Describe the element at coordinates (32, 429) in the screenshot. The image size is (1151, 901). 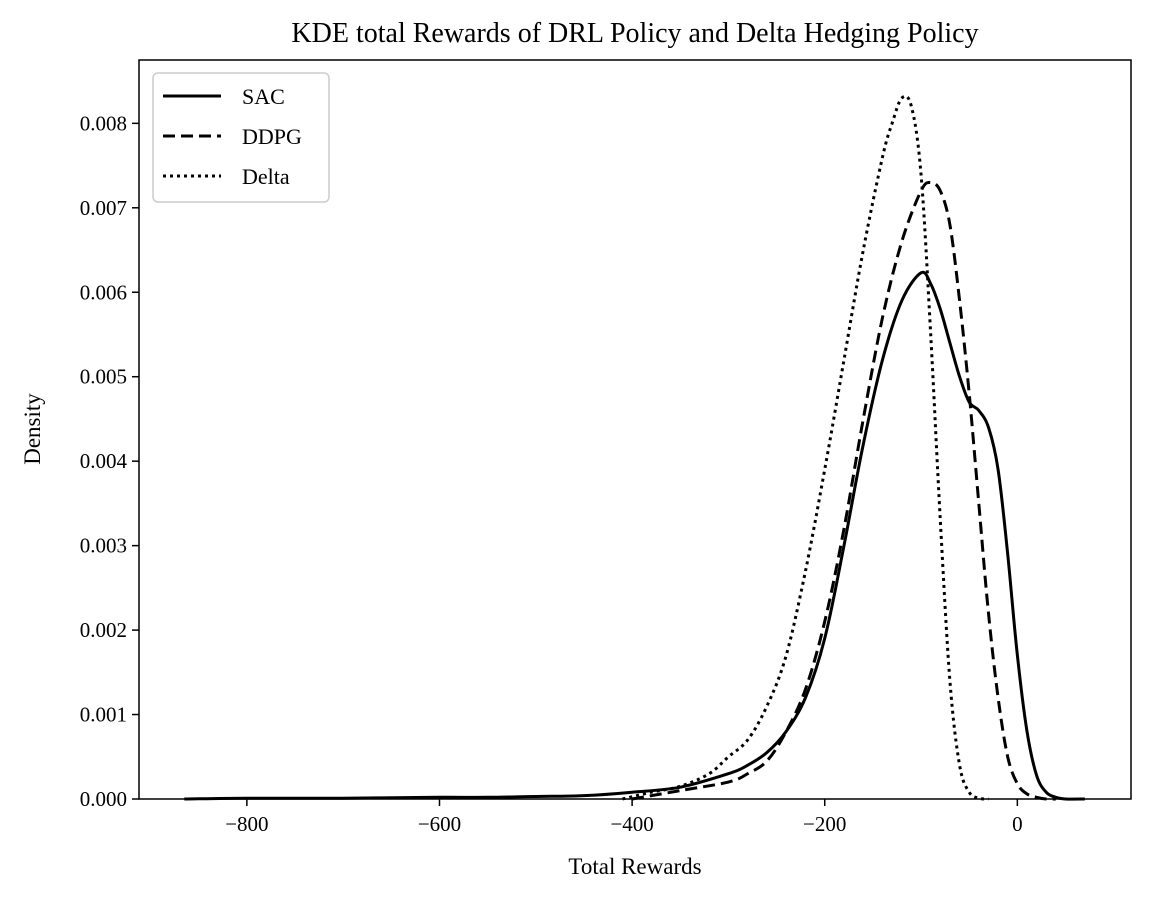
I see `y-axis-label: Density` at that location.